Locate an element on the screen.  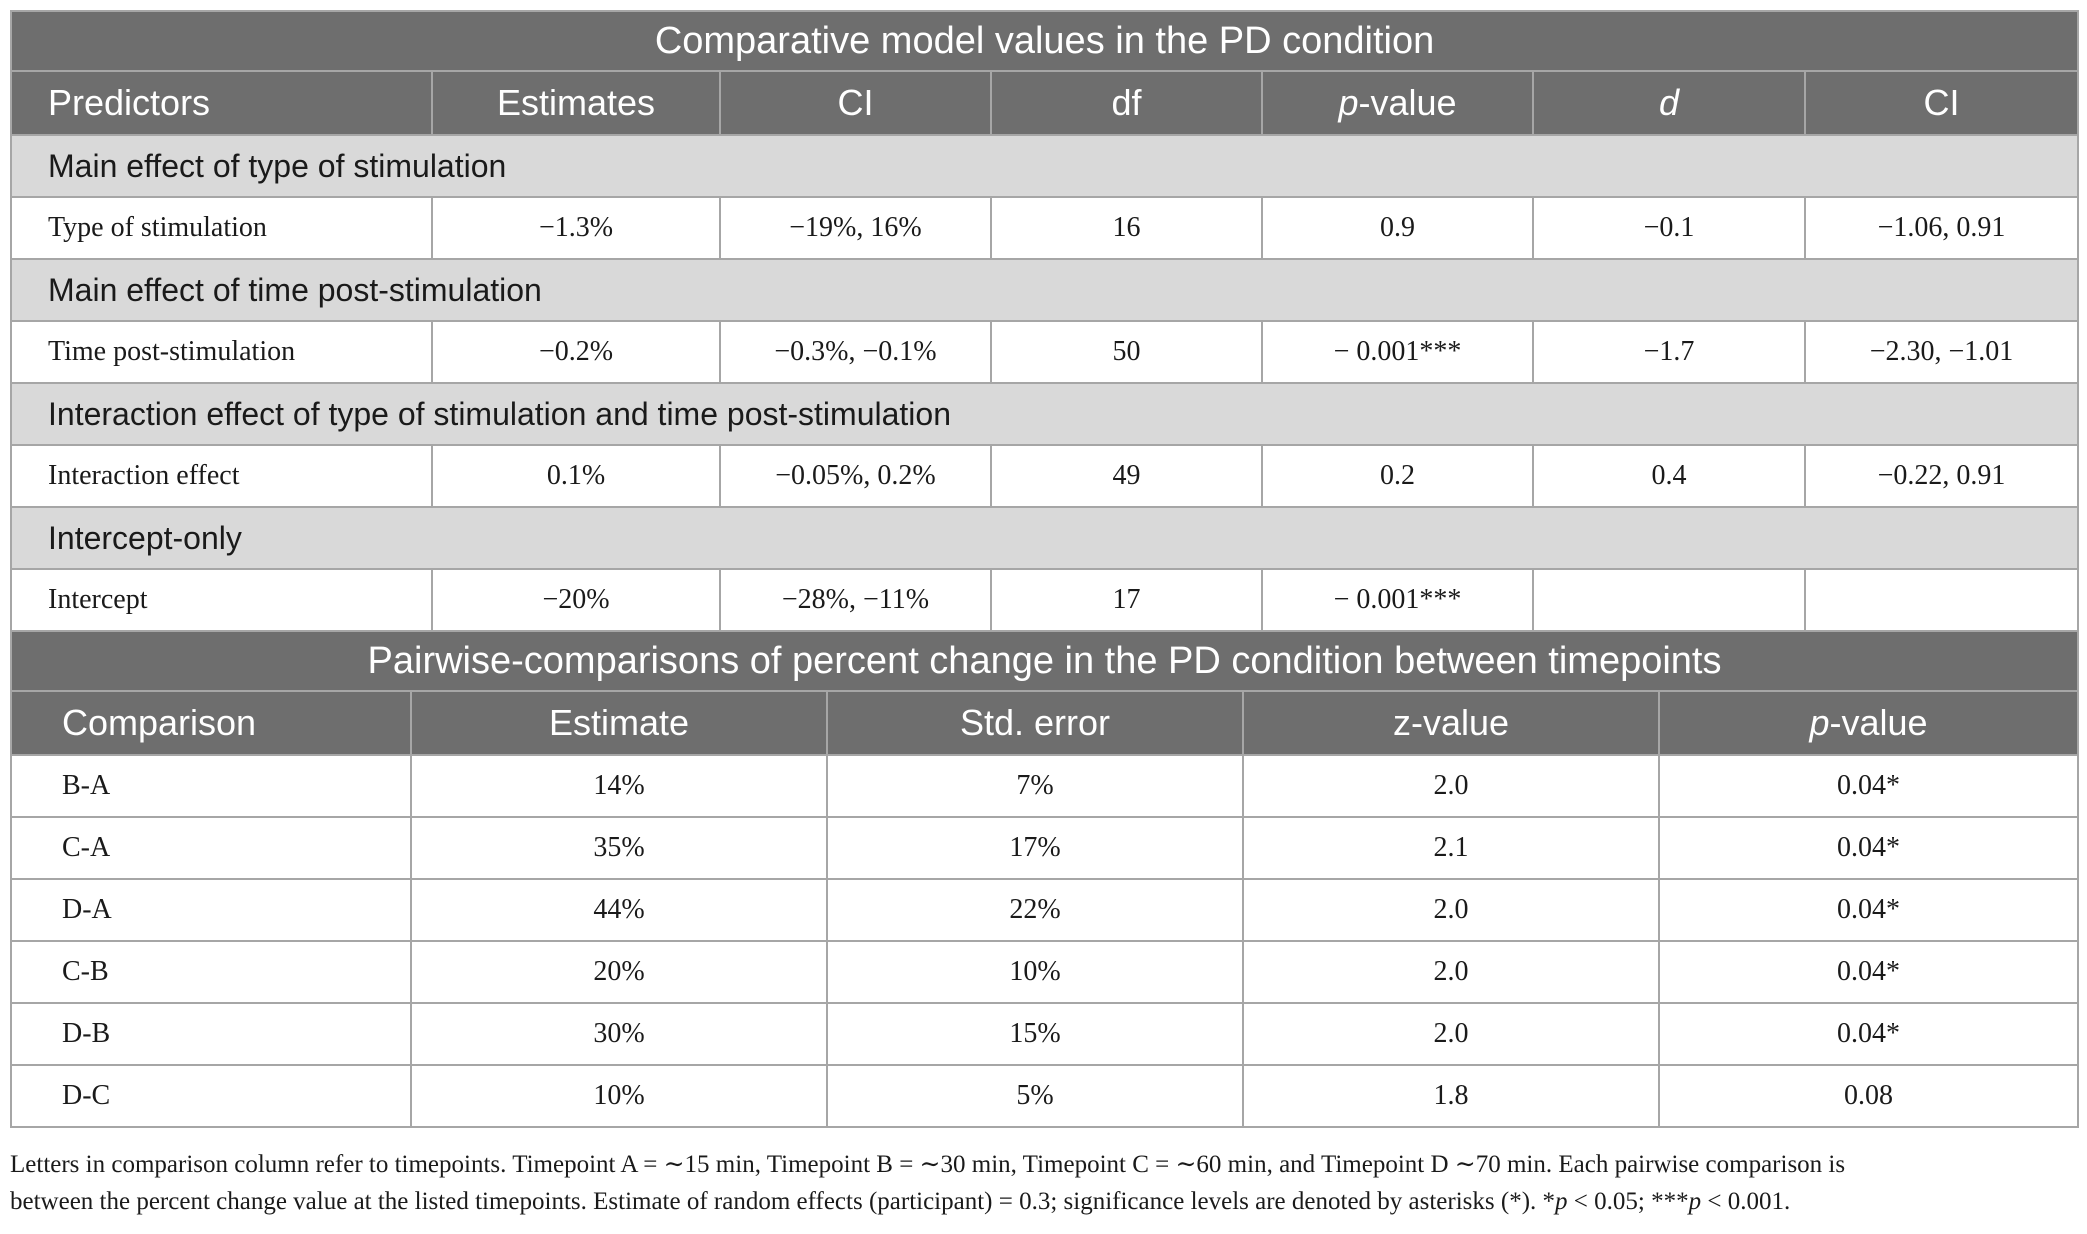
cell-p-value: 0.9 is located at coordinates (1397, 228).